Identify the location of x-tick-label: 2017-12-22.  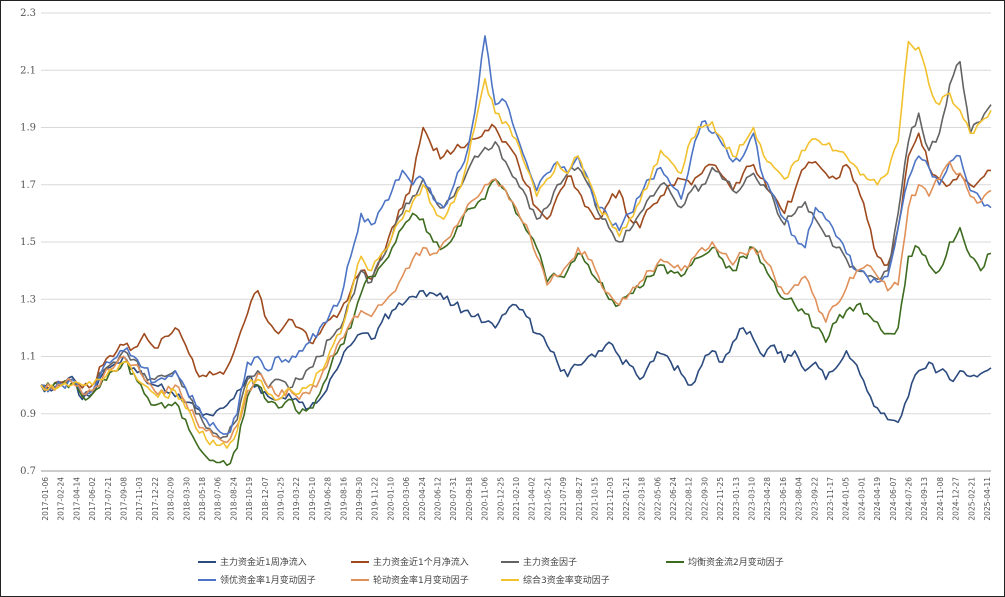
(155, 499).